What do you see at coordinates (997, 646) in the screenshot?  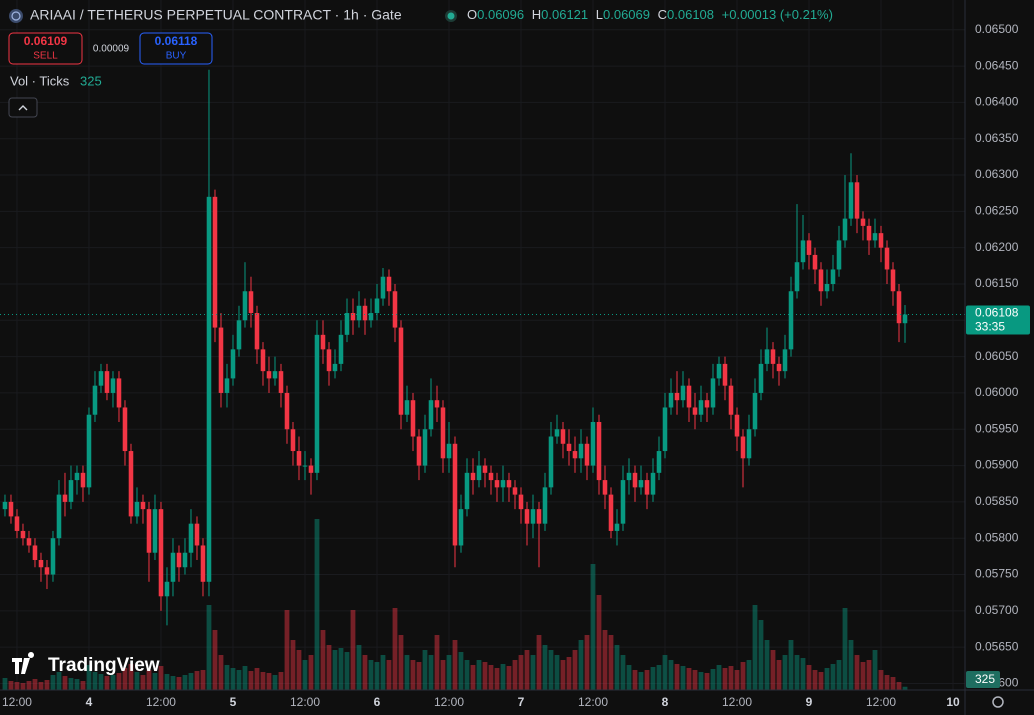 I see `y-tick-label: 0.05650` at bounding box center [997, 646].